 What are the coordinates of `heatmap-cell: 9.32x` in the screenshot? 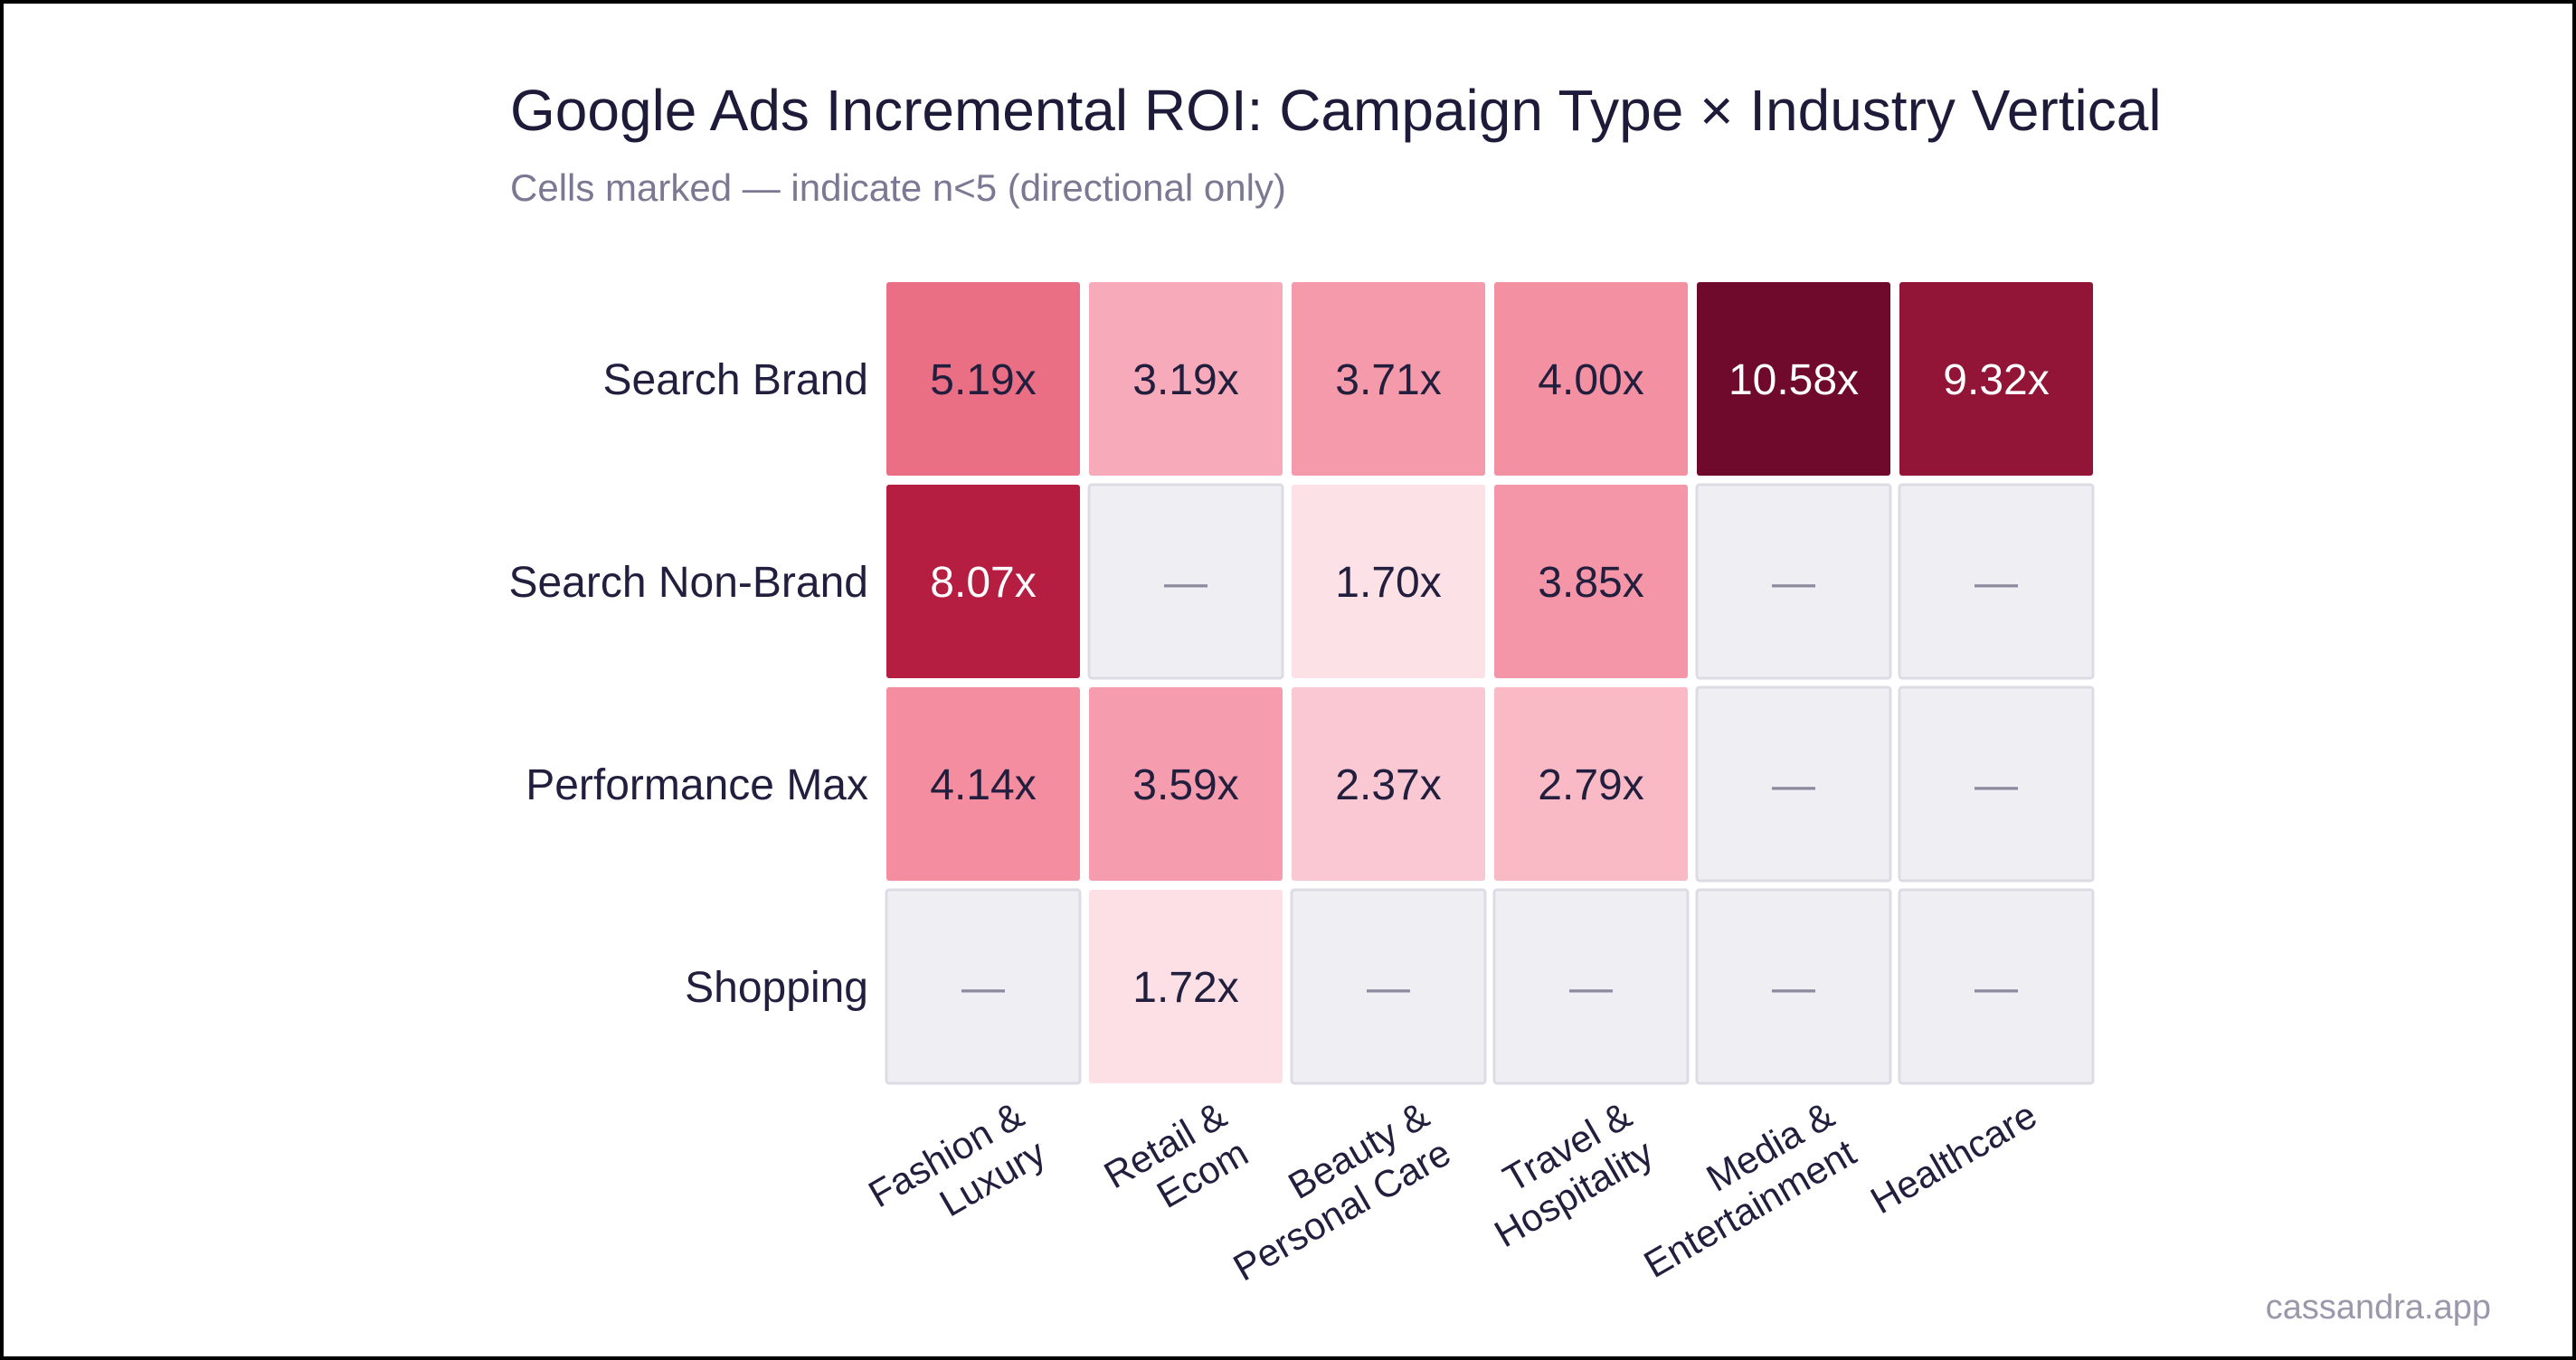 It's located at (1996, 379).